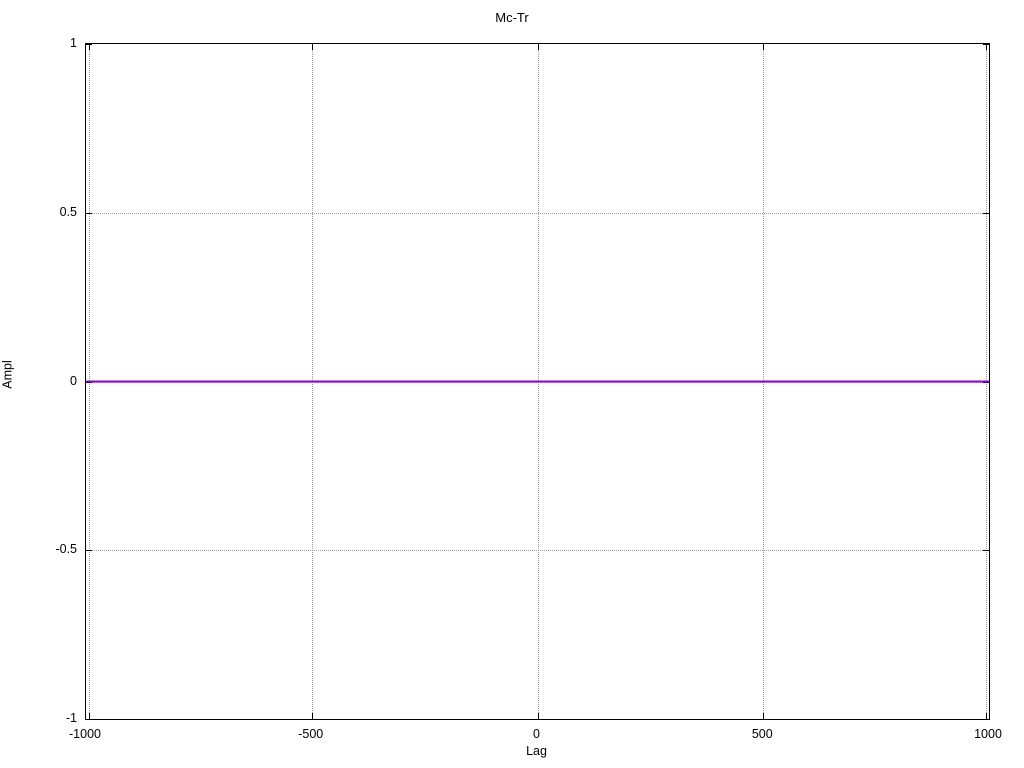 This screenshot has height=768, width=1024. Describe the element at coordinates (73, 380) in the screenshot. I see `y-tick-label: 0` at that location.